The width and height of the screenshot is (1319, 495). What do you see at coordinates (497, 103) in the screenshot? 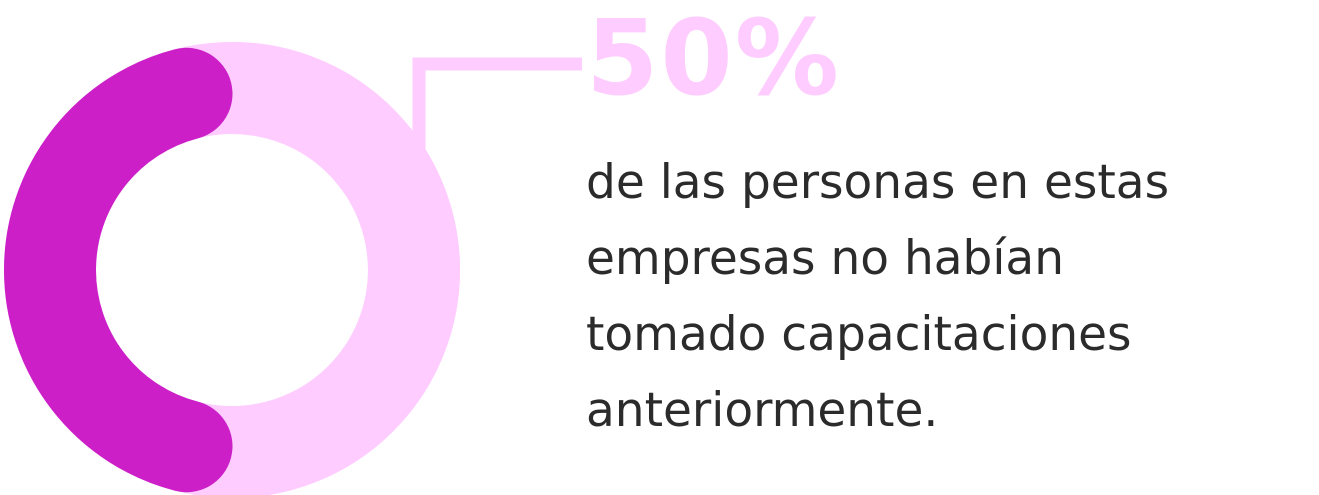
I see `callout-leader-line` at bounding box center [497, 103].